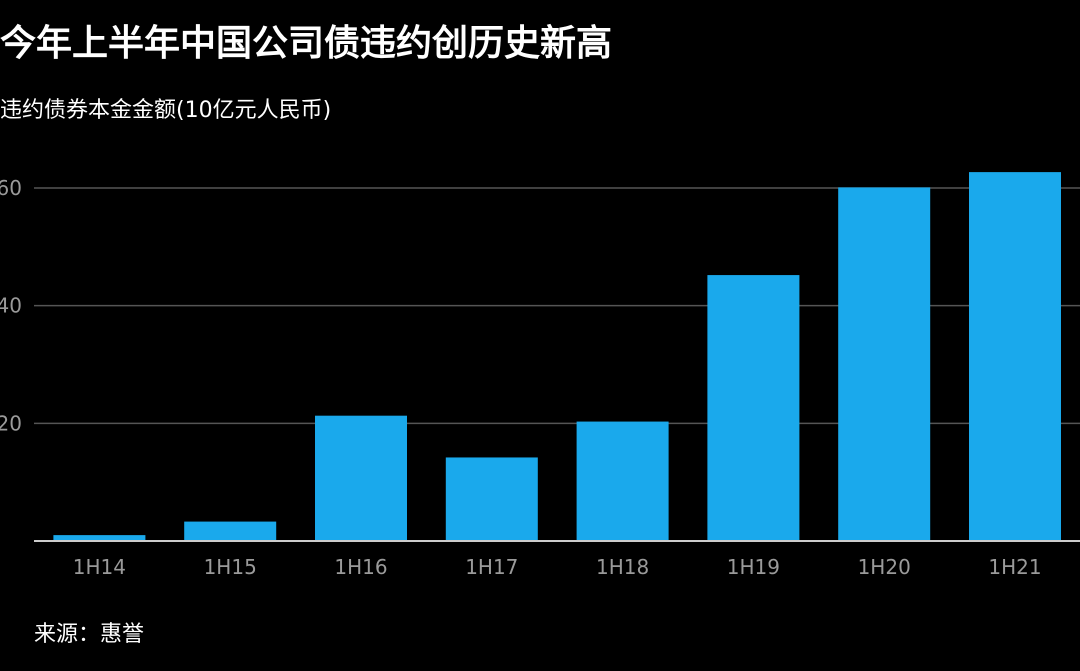 The height and width of the screenshot is (671, 1080). Describe the element at coordinates (491, 567) in the screenshot. I see `x-tick-label-1H17: 1H17` at that location.